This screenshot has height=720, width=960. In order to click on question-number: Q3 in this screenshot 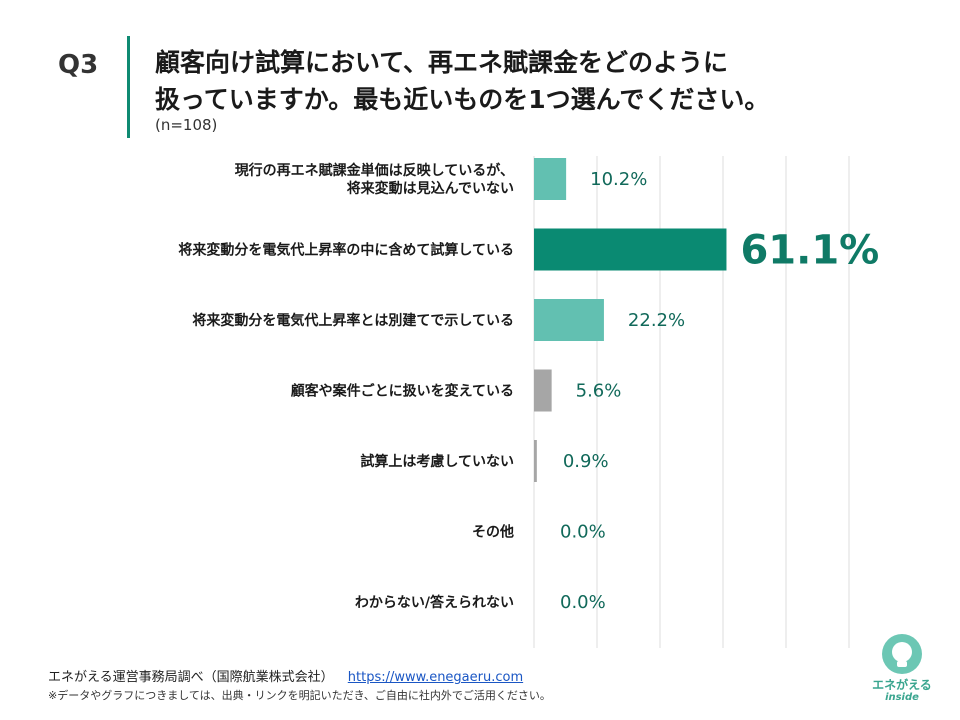, I will do `click(78, 65)`.